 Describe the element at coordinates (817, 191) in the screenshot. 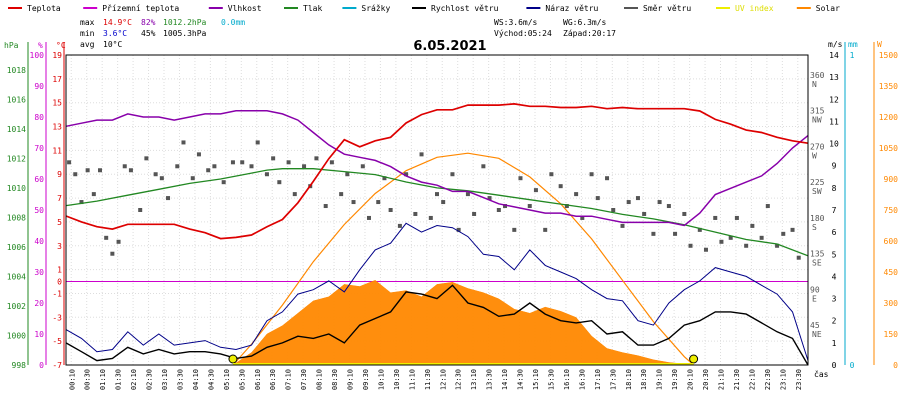

I see `dir-tick-label-3: SW` at that location.